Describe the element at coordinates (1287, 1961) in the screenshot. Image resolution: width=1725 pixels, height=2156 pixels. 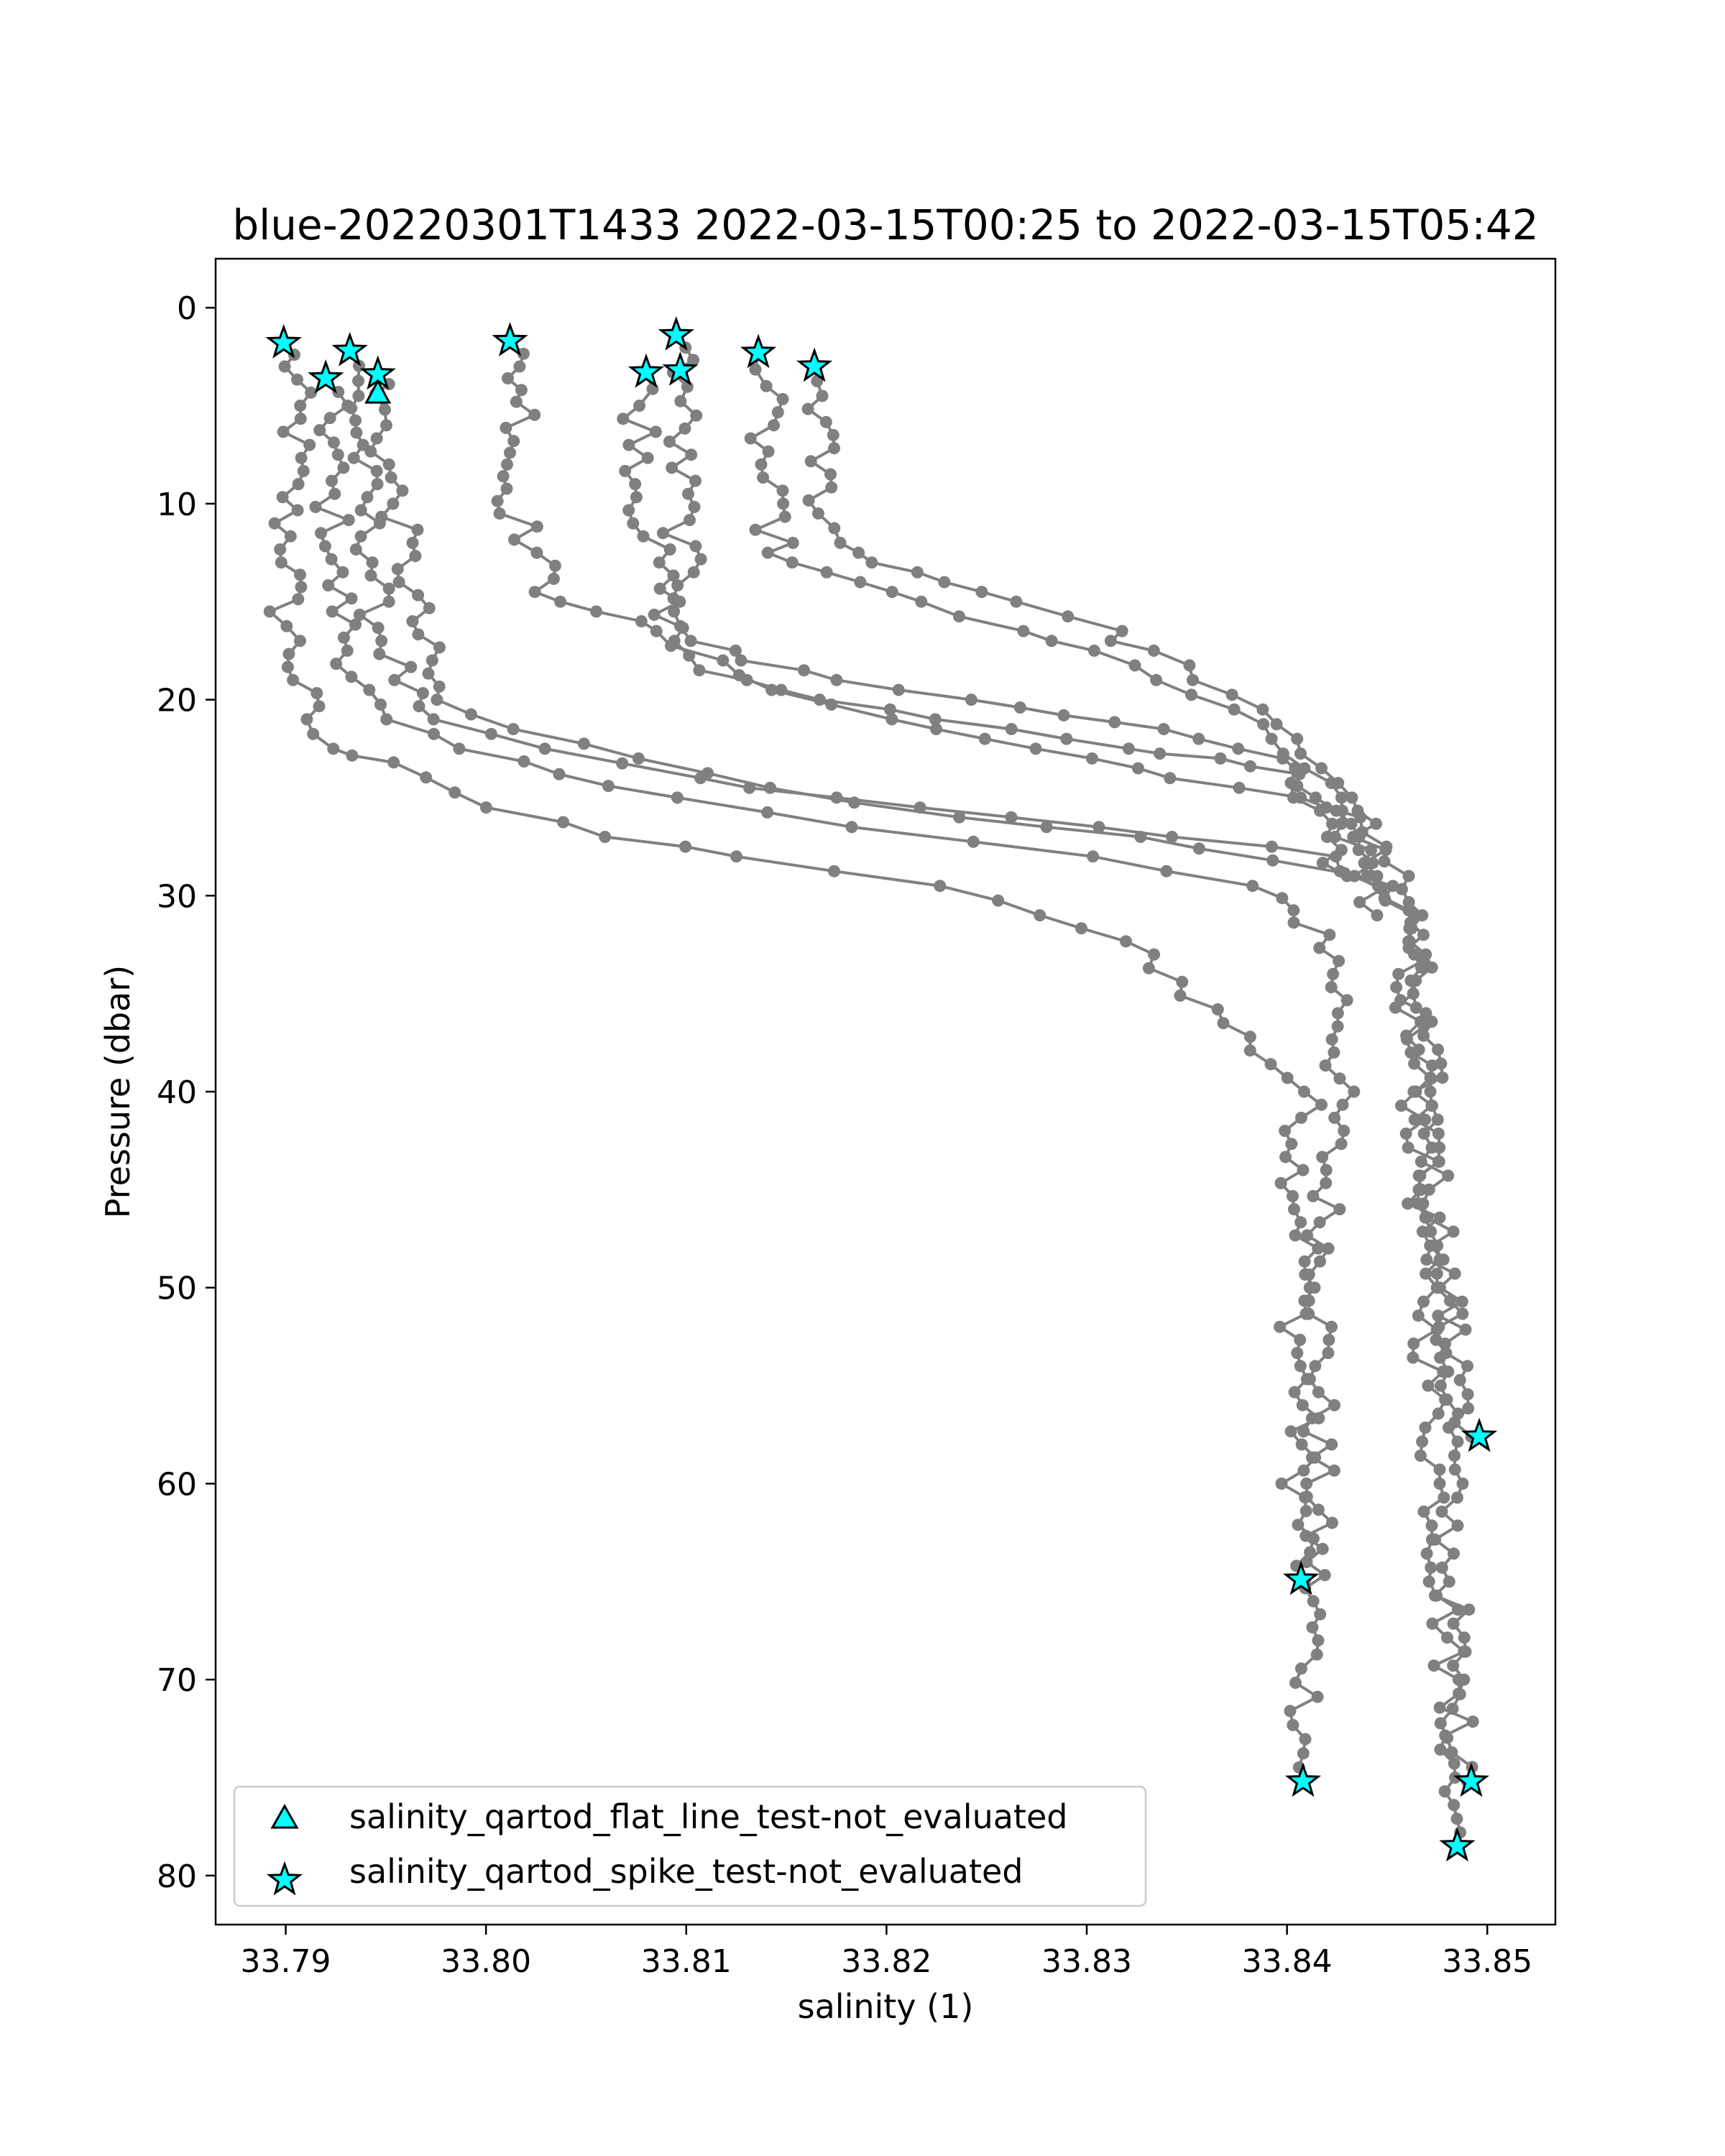
I see `x-tick-label: 33.84` at that location.